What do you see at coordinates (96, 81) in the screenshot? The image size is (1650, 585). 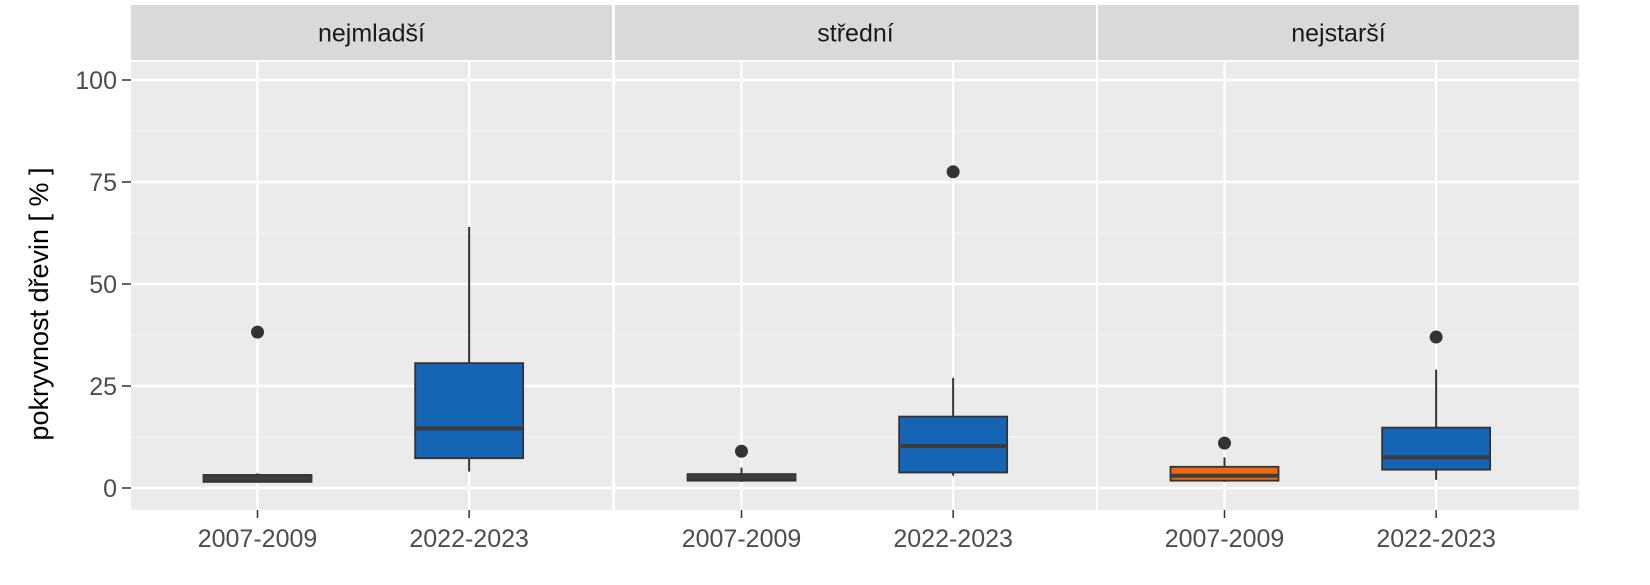 I see `y-tick-label: 100` at bounding box center [96, 81].